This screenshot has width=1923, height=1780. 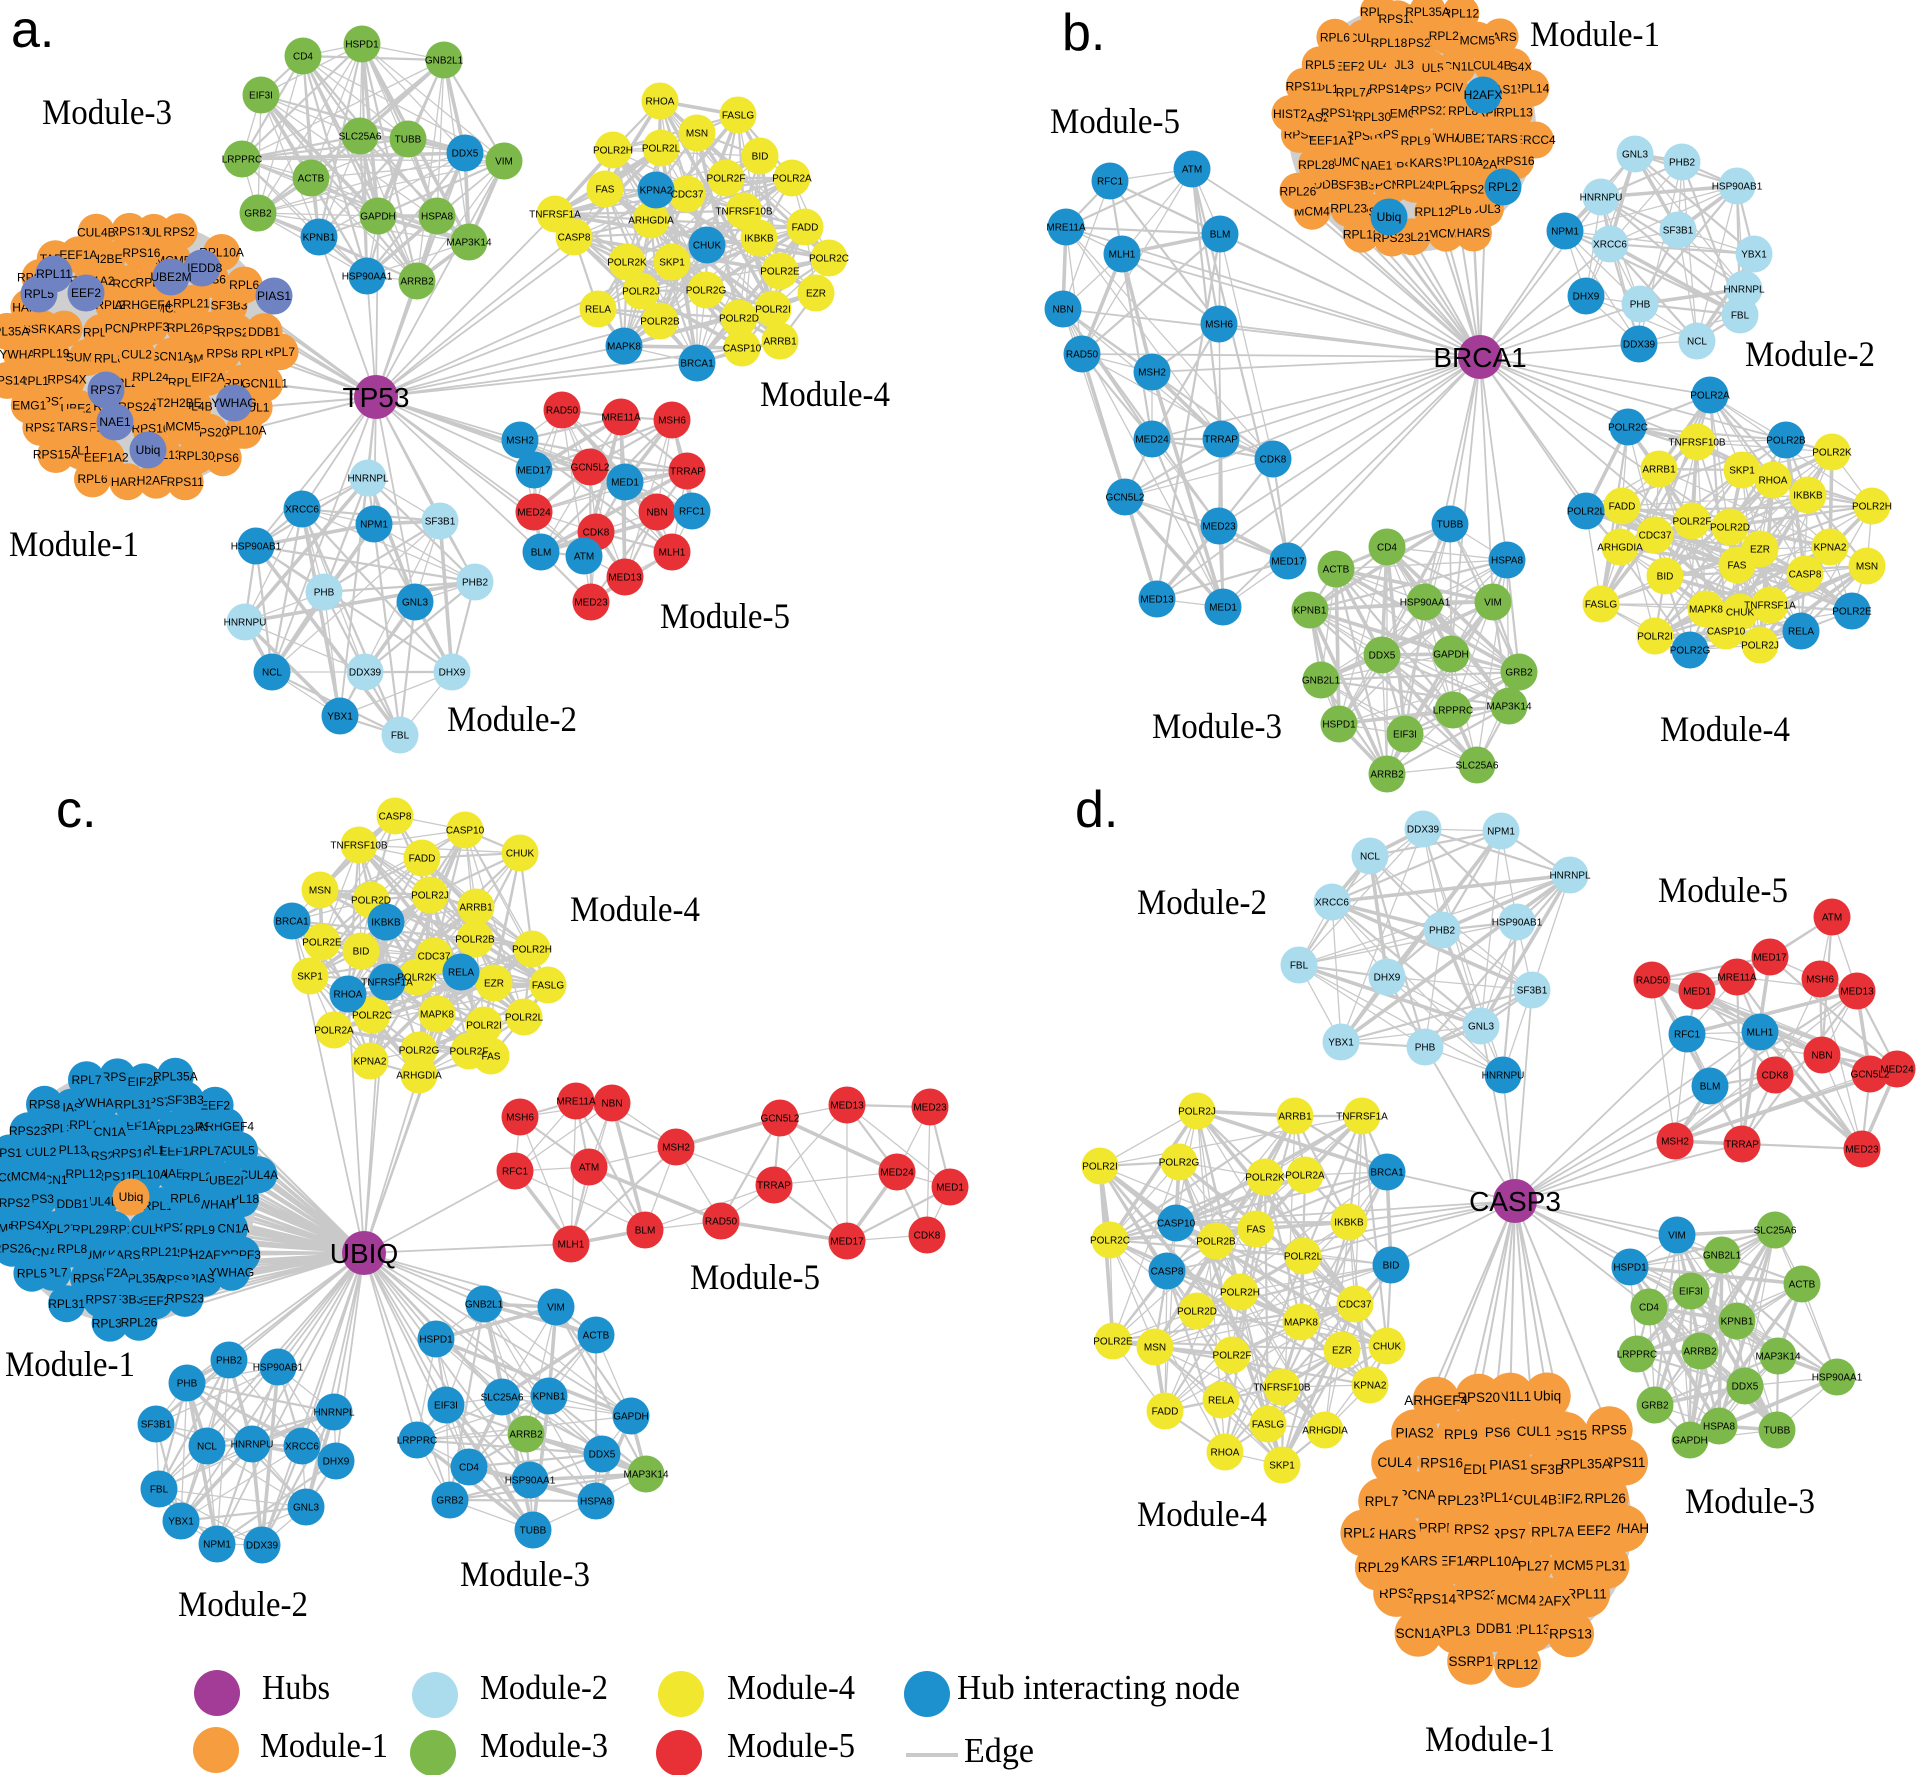 I want to click on svg-text: RPL30, so click(x=1372, y=117).